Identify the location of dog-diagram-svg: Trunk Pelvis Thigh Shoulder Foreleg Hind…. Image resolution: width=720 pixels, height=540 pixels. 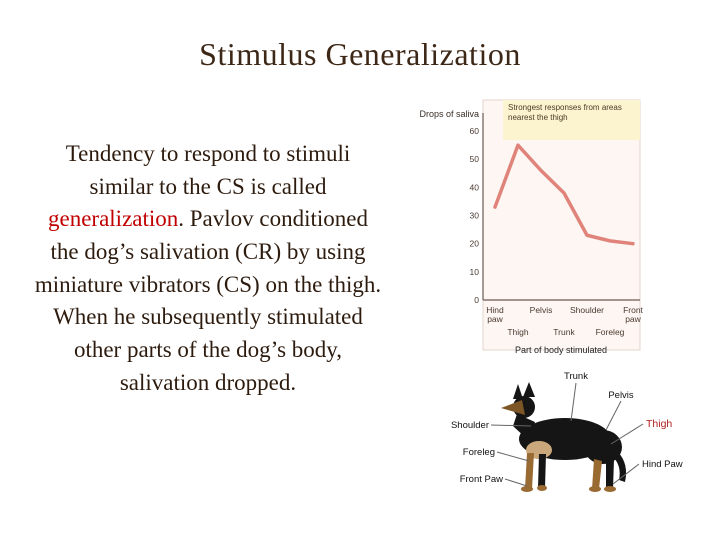
(567, 431).